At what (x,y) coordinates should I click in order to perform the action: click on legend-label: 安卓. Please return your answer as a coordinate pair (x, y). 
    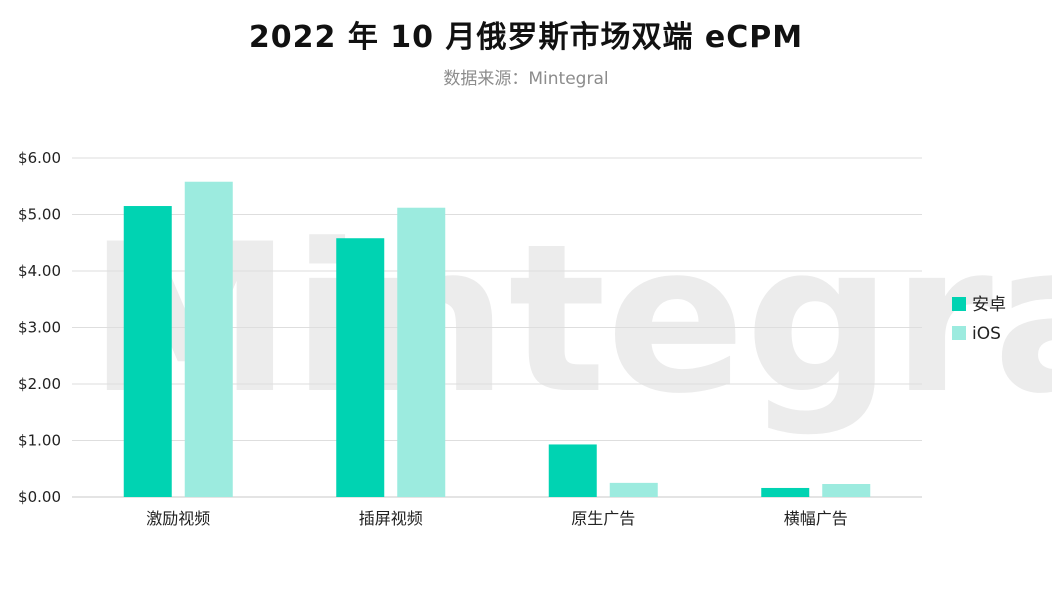
    Looking at the image, I should click on (989, 305).